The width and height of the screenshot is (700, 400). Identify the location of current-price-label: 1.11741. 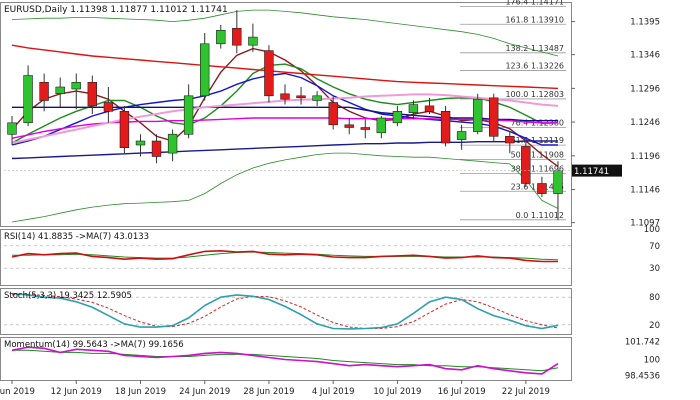
(591, 172).